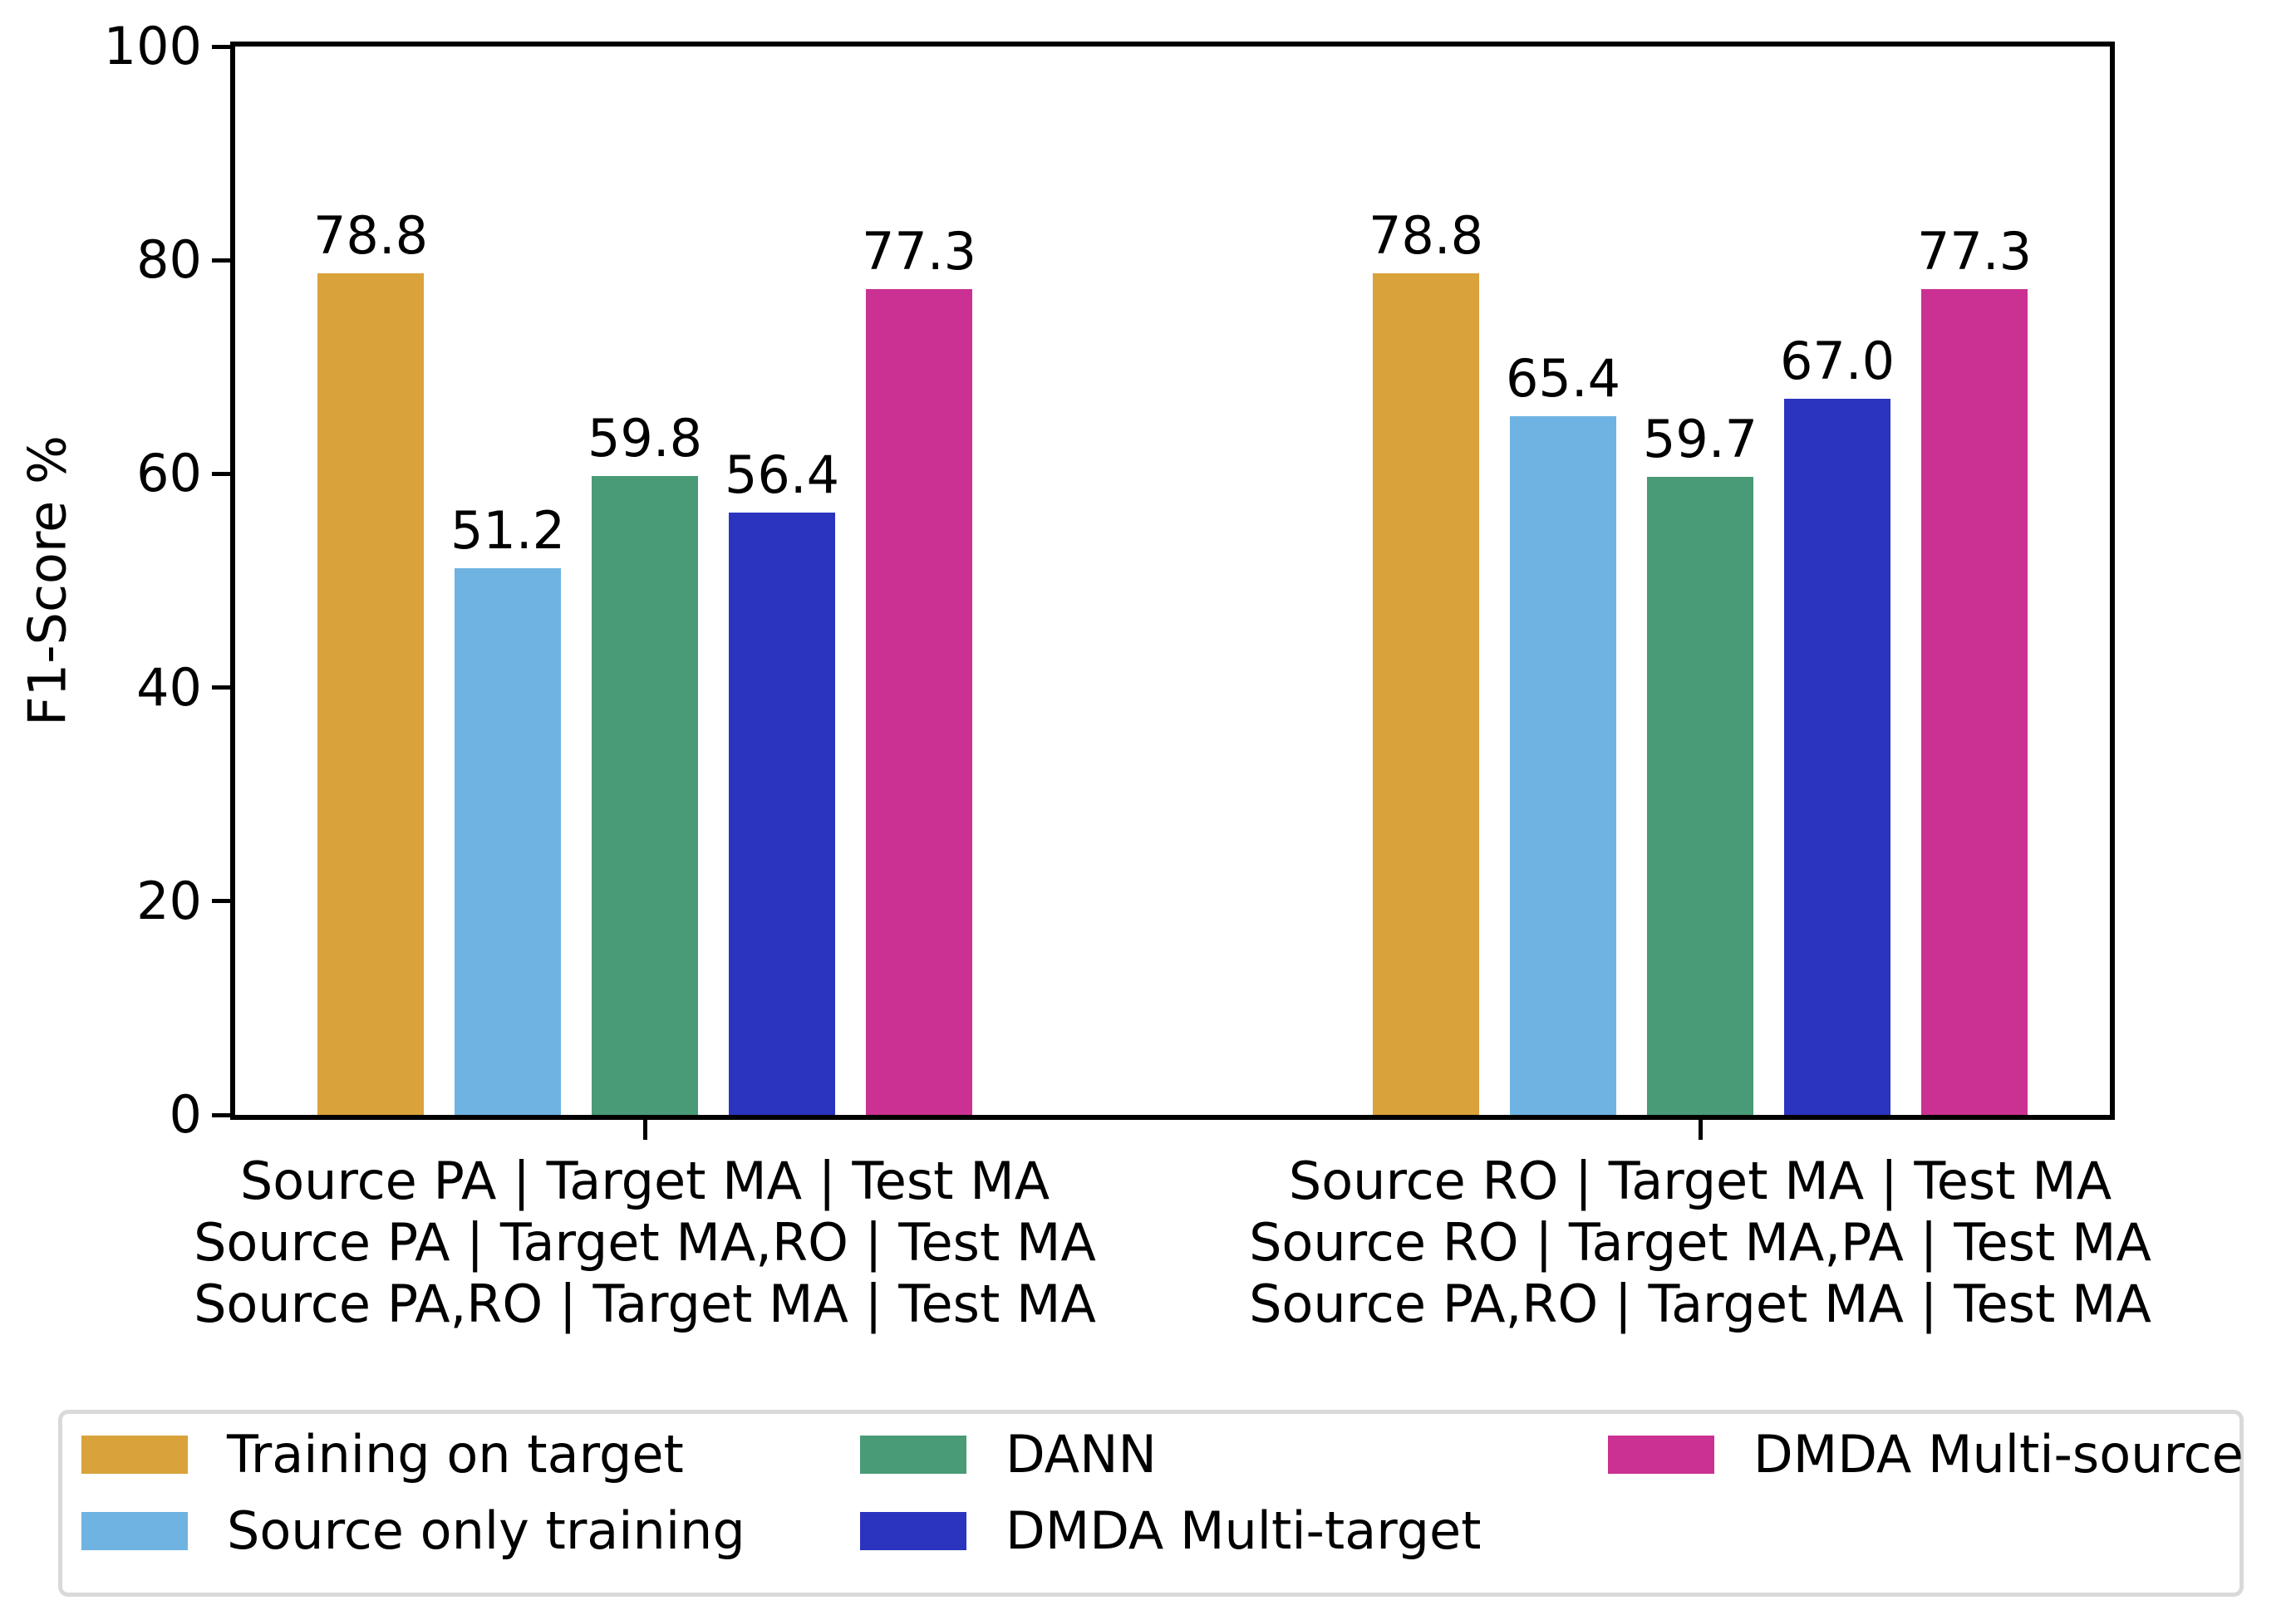 Image resolution: width=2296 pixels, height=1615 pixels. I want to click on legend-swatch-source-only-training, so click(134, 1531).